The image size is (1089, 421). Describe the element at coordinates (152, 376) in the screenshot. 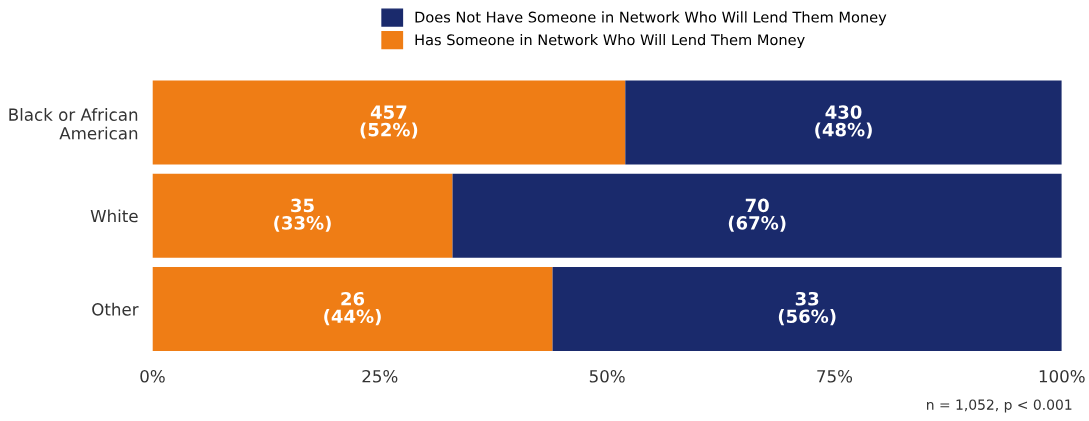

I see `x-tick-label: 0%` at that location.